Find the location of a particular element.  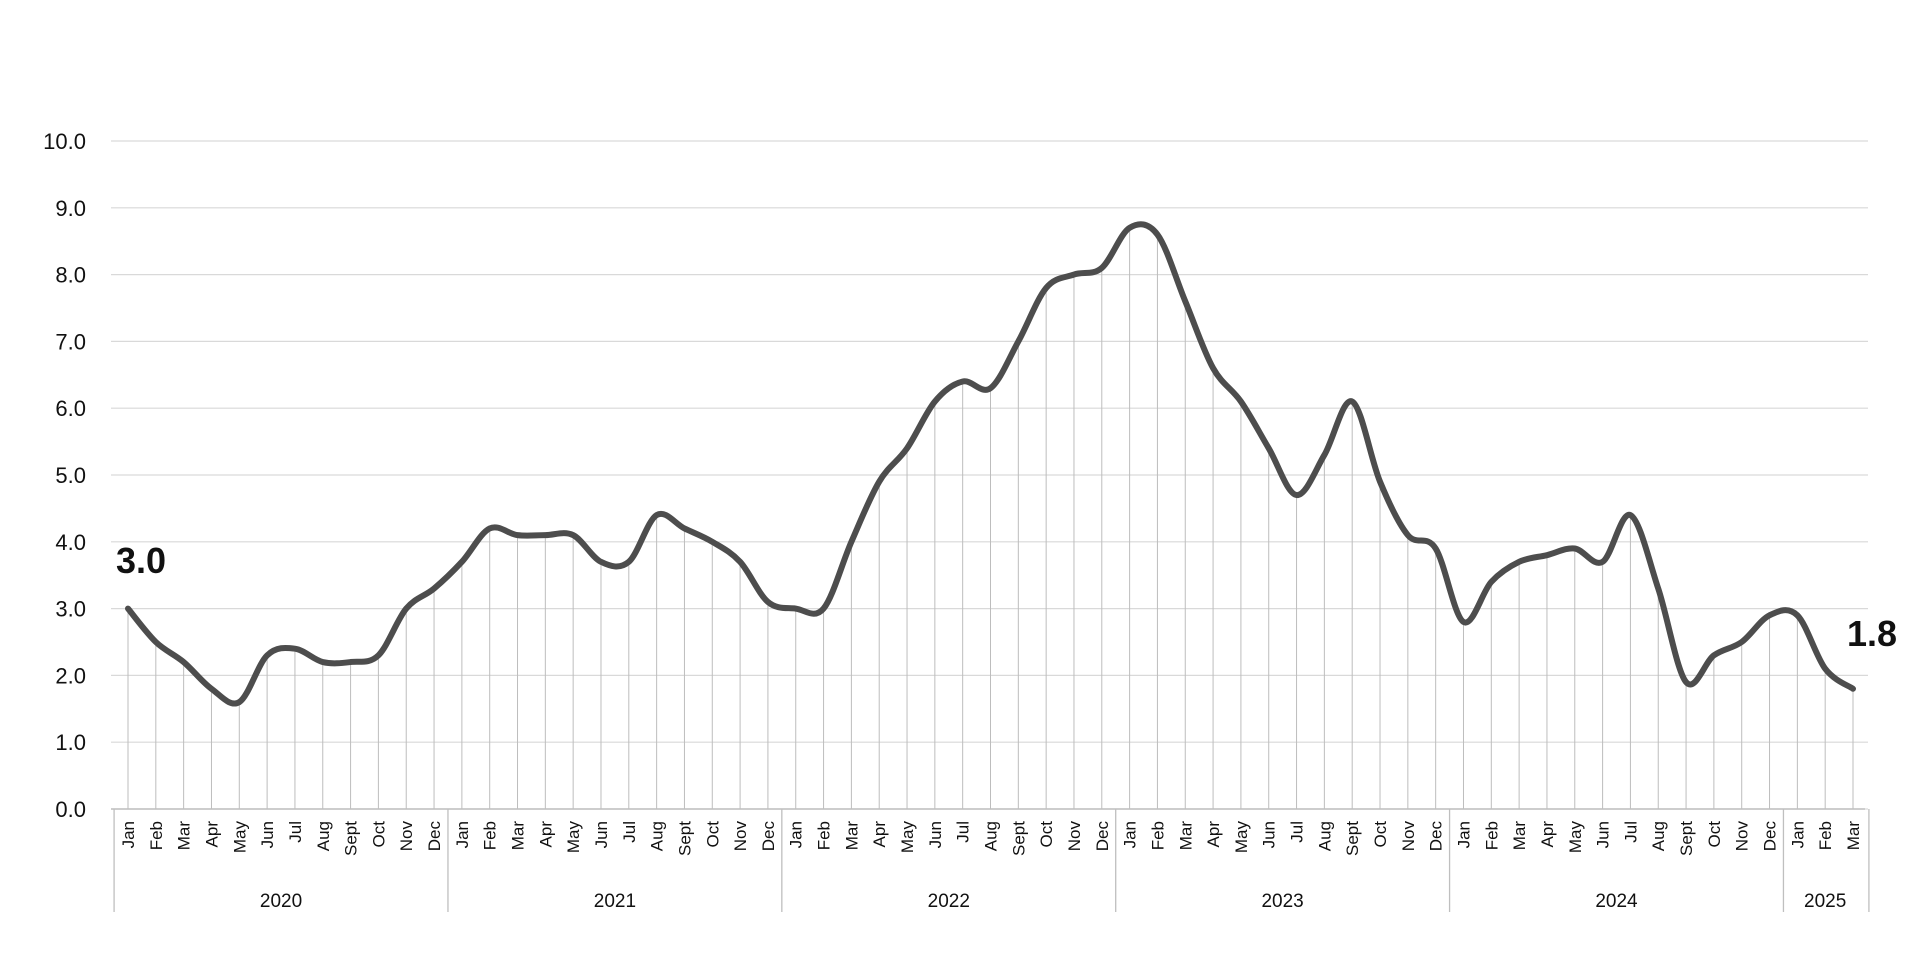

y-tick-label: 8.0 is located at coordinates (70, 275).